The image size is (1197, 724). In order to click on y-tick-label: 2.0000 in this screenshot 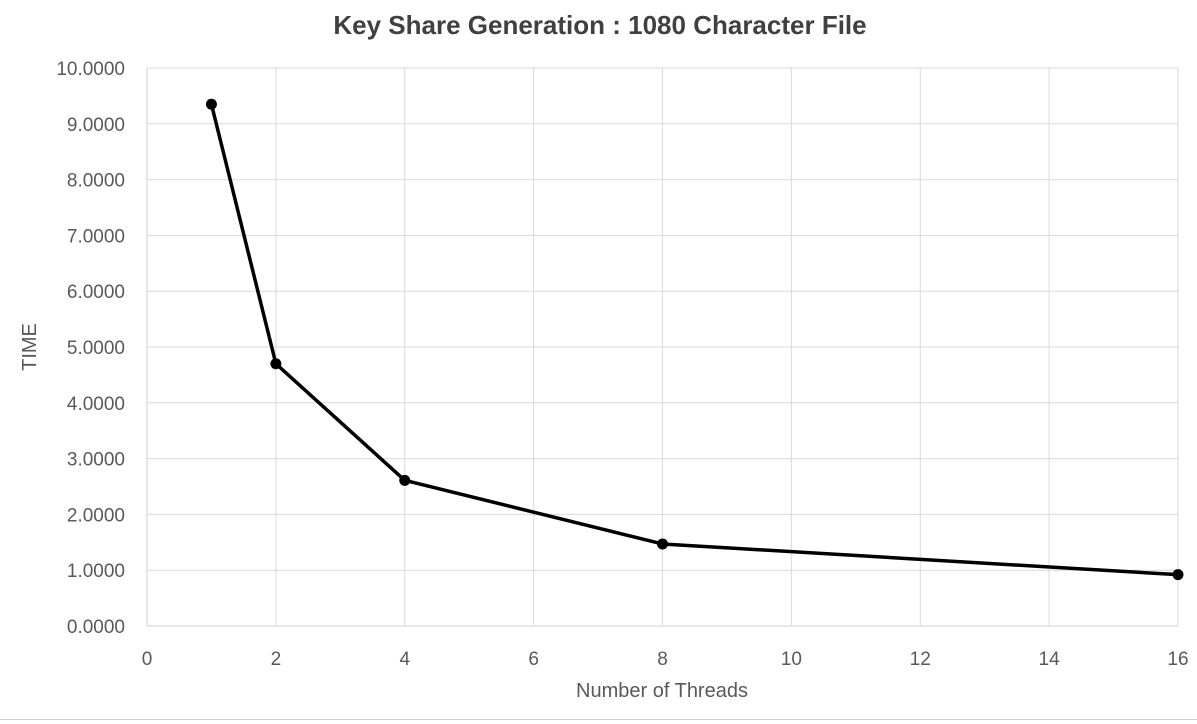, I will do `click(96, 515)`.